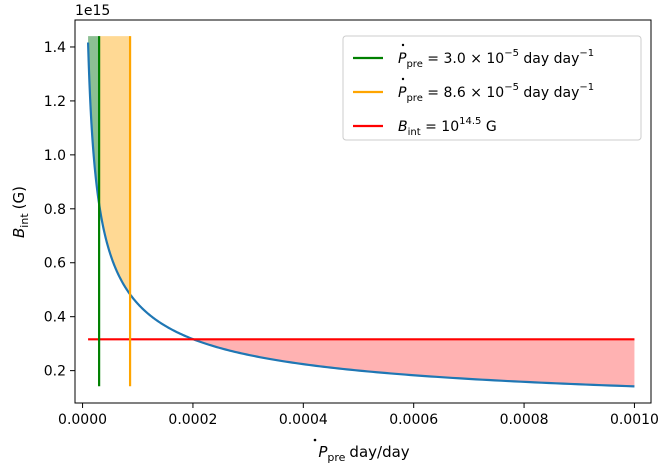 The height and width of the screenshot is (476, 665). What do you see at coordinates (634, 420) in the screenshot?
I see `x-tick-label: 0.0010` at bounding box center [634, 420].